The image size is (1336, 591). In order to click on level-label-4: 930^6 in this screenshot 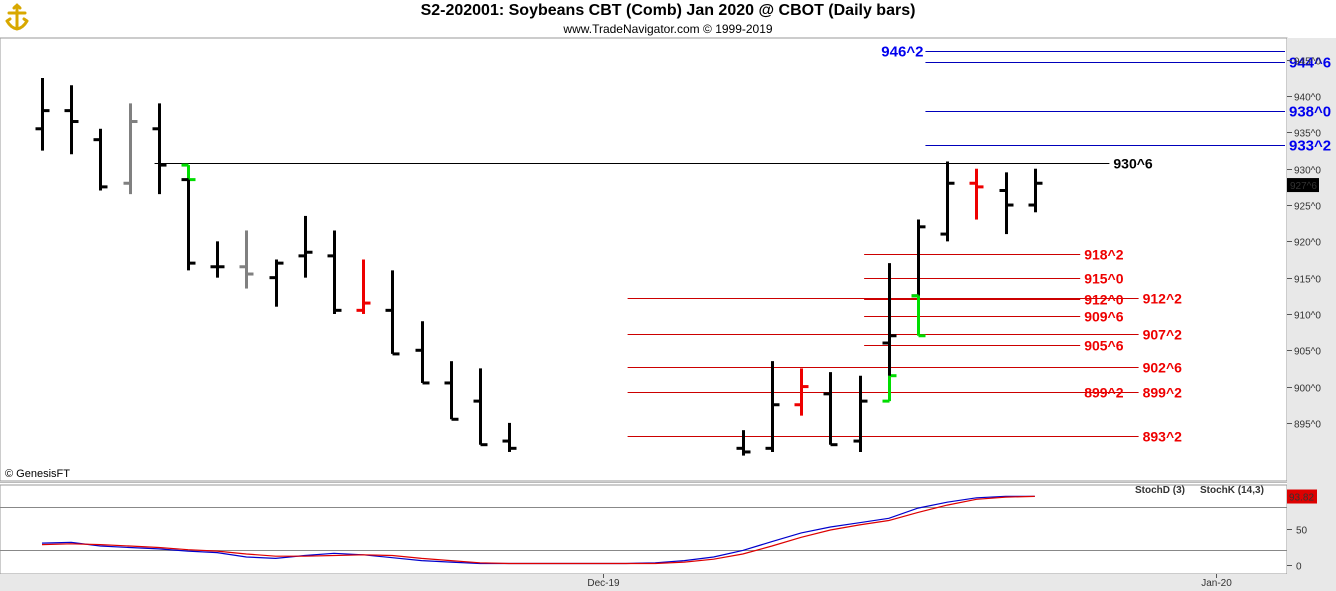, I will do `click(1133, 164)`.